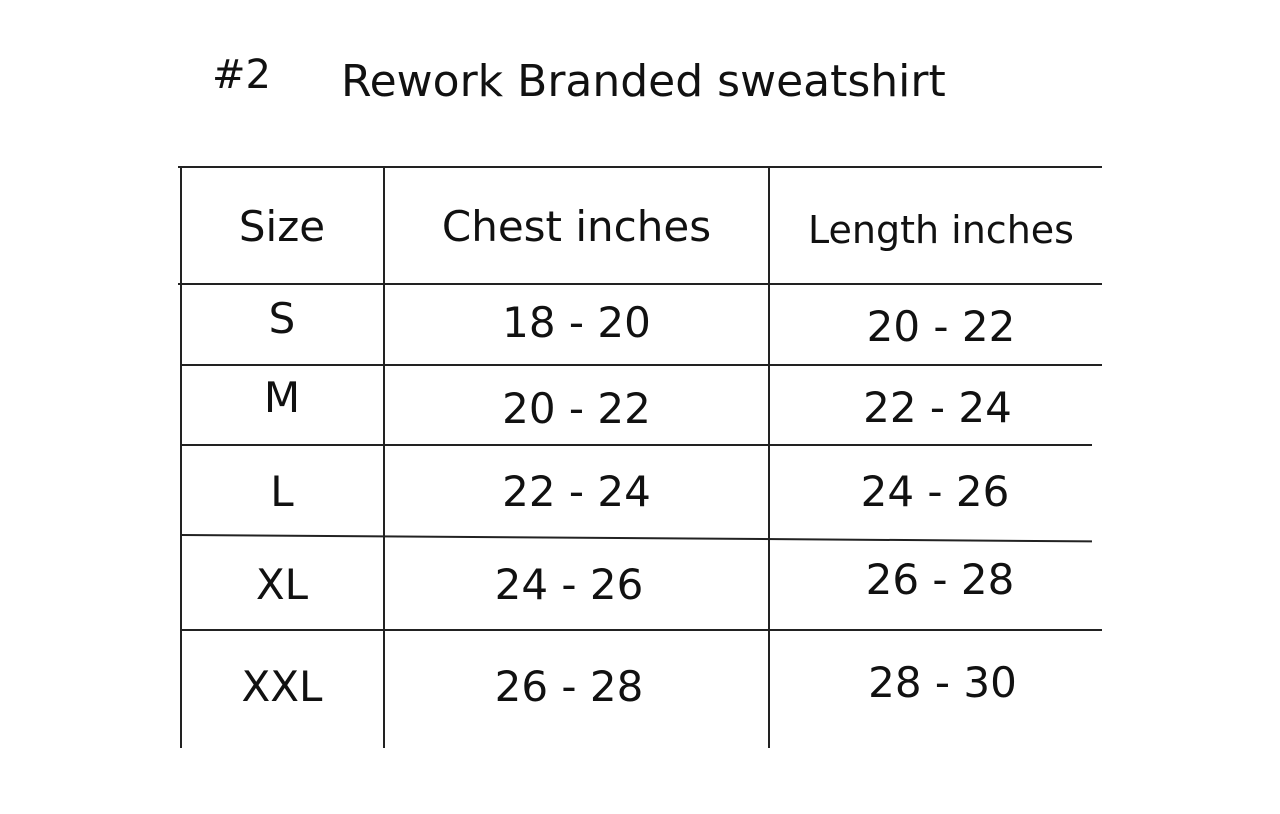  Describe the element at coordinates (937, 407) in the screenshot. I see `length-cell: 22 - 24` at that location.